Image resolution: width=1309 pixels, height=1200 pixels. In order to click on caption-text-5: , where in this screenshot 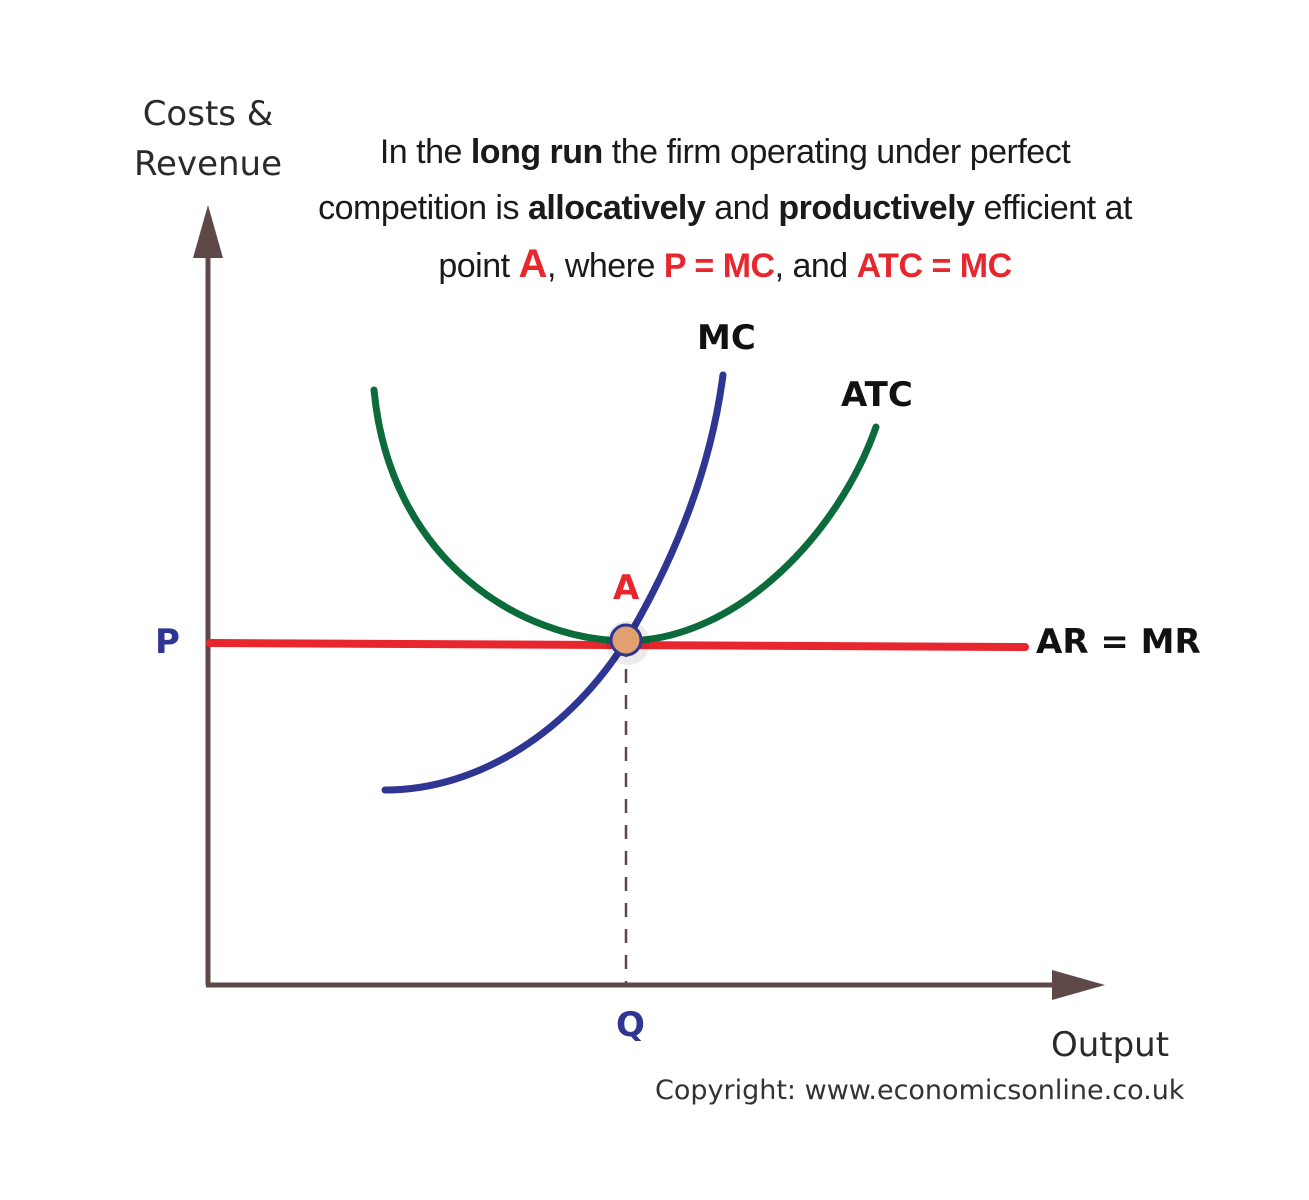, I will do `click(605, 266)`.